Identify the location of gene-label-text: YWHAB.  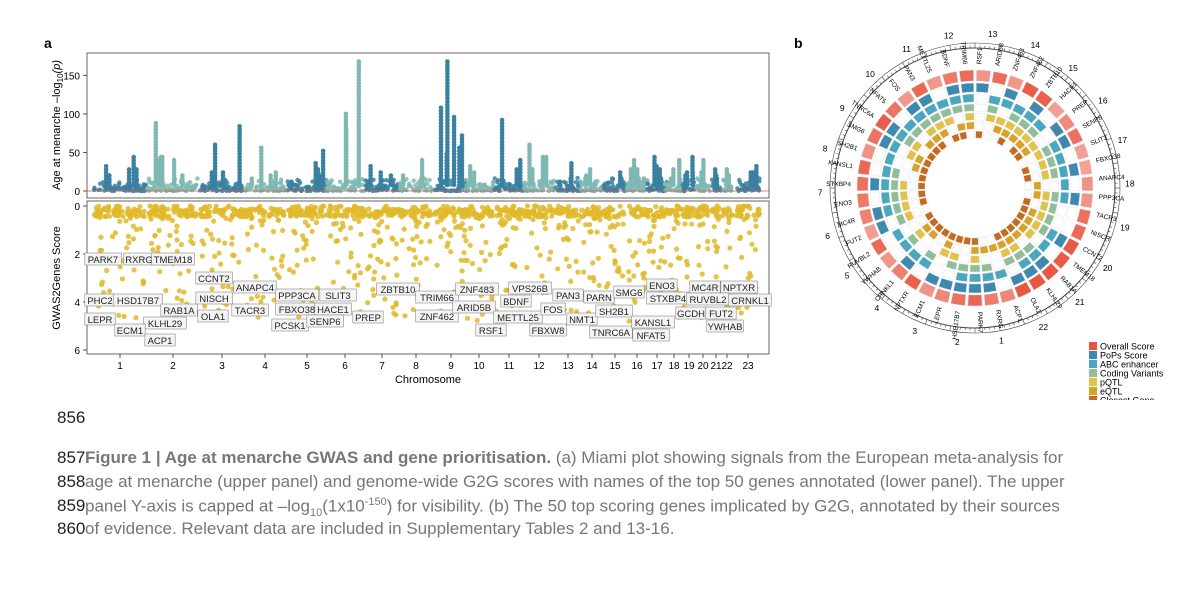
(725, 327).